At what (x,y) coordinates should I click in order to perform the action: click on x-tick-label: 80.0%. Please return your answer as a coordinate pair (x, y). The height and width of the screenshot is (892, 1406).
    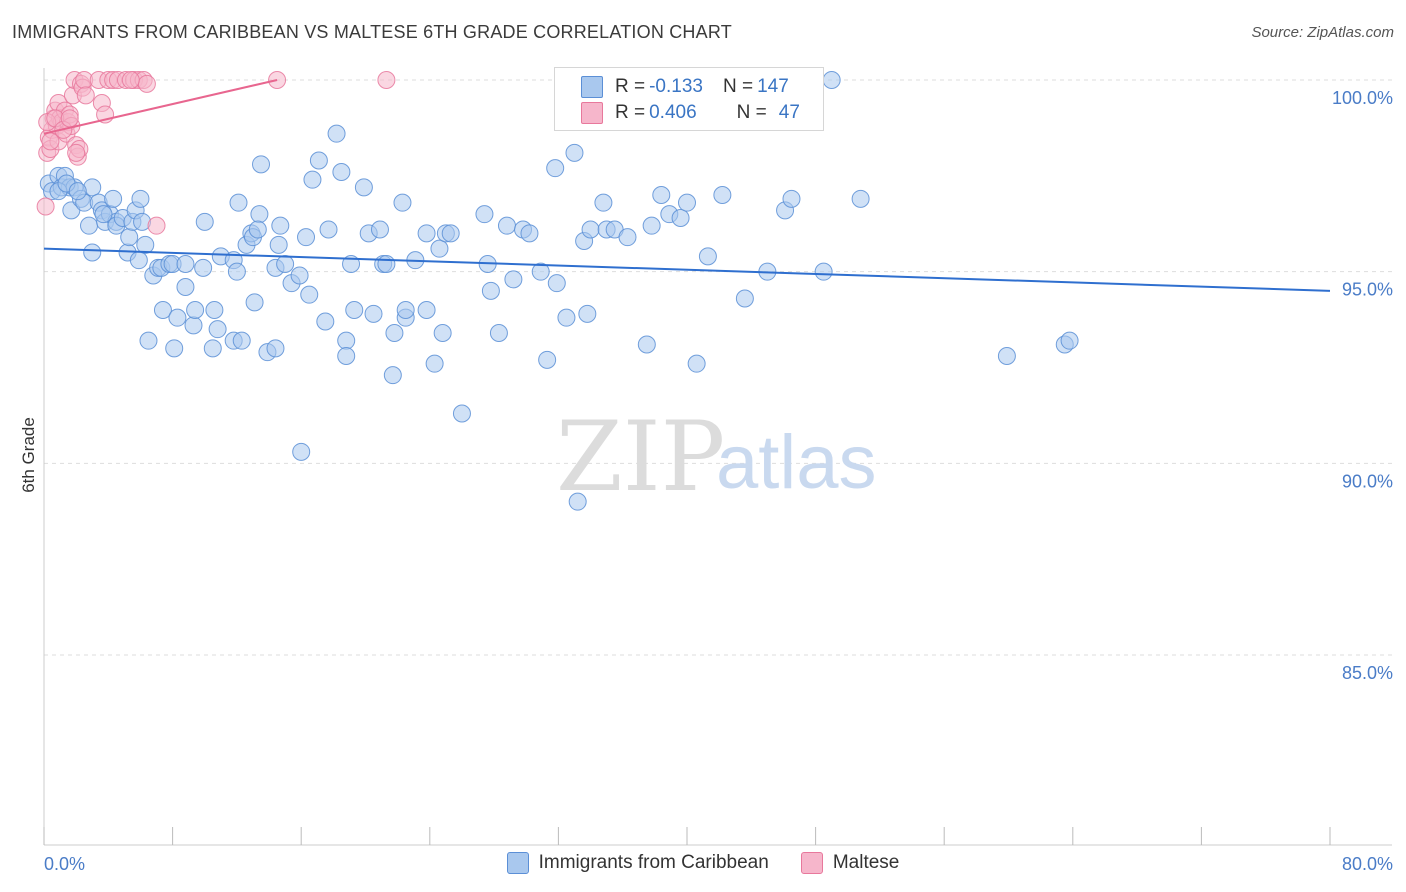
    Looking at the image, I should click on (1367, 864).